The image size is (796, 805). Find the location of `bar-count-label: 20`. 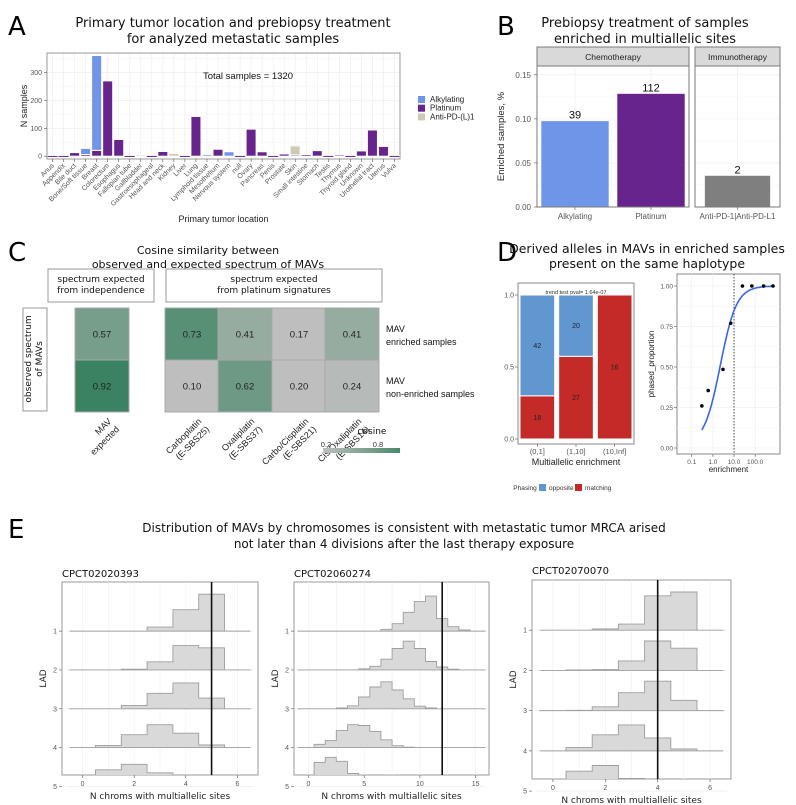

bar-count-label: 20 is located at coordinates (576, 326).